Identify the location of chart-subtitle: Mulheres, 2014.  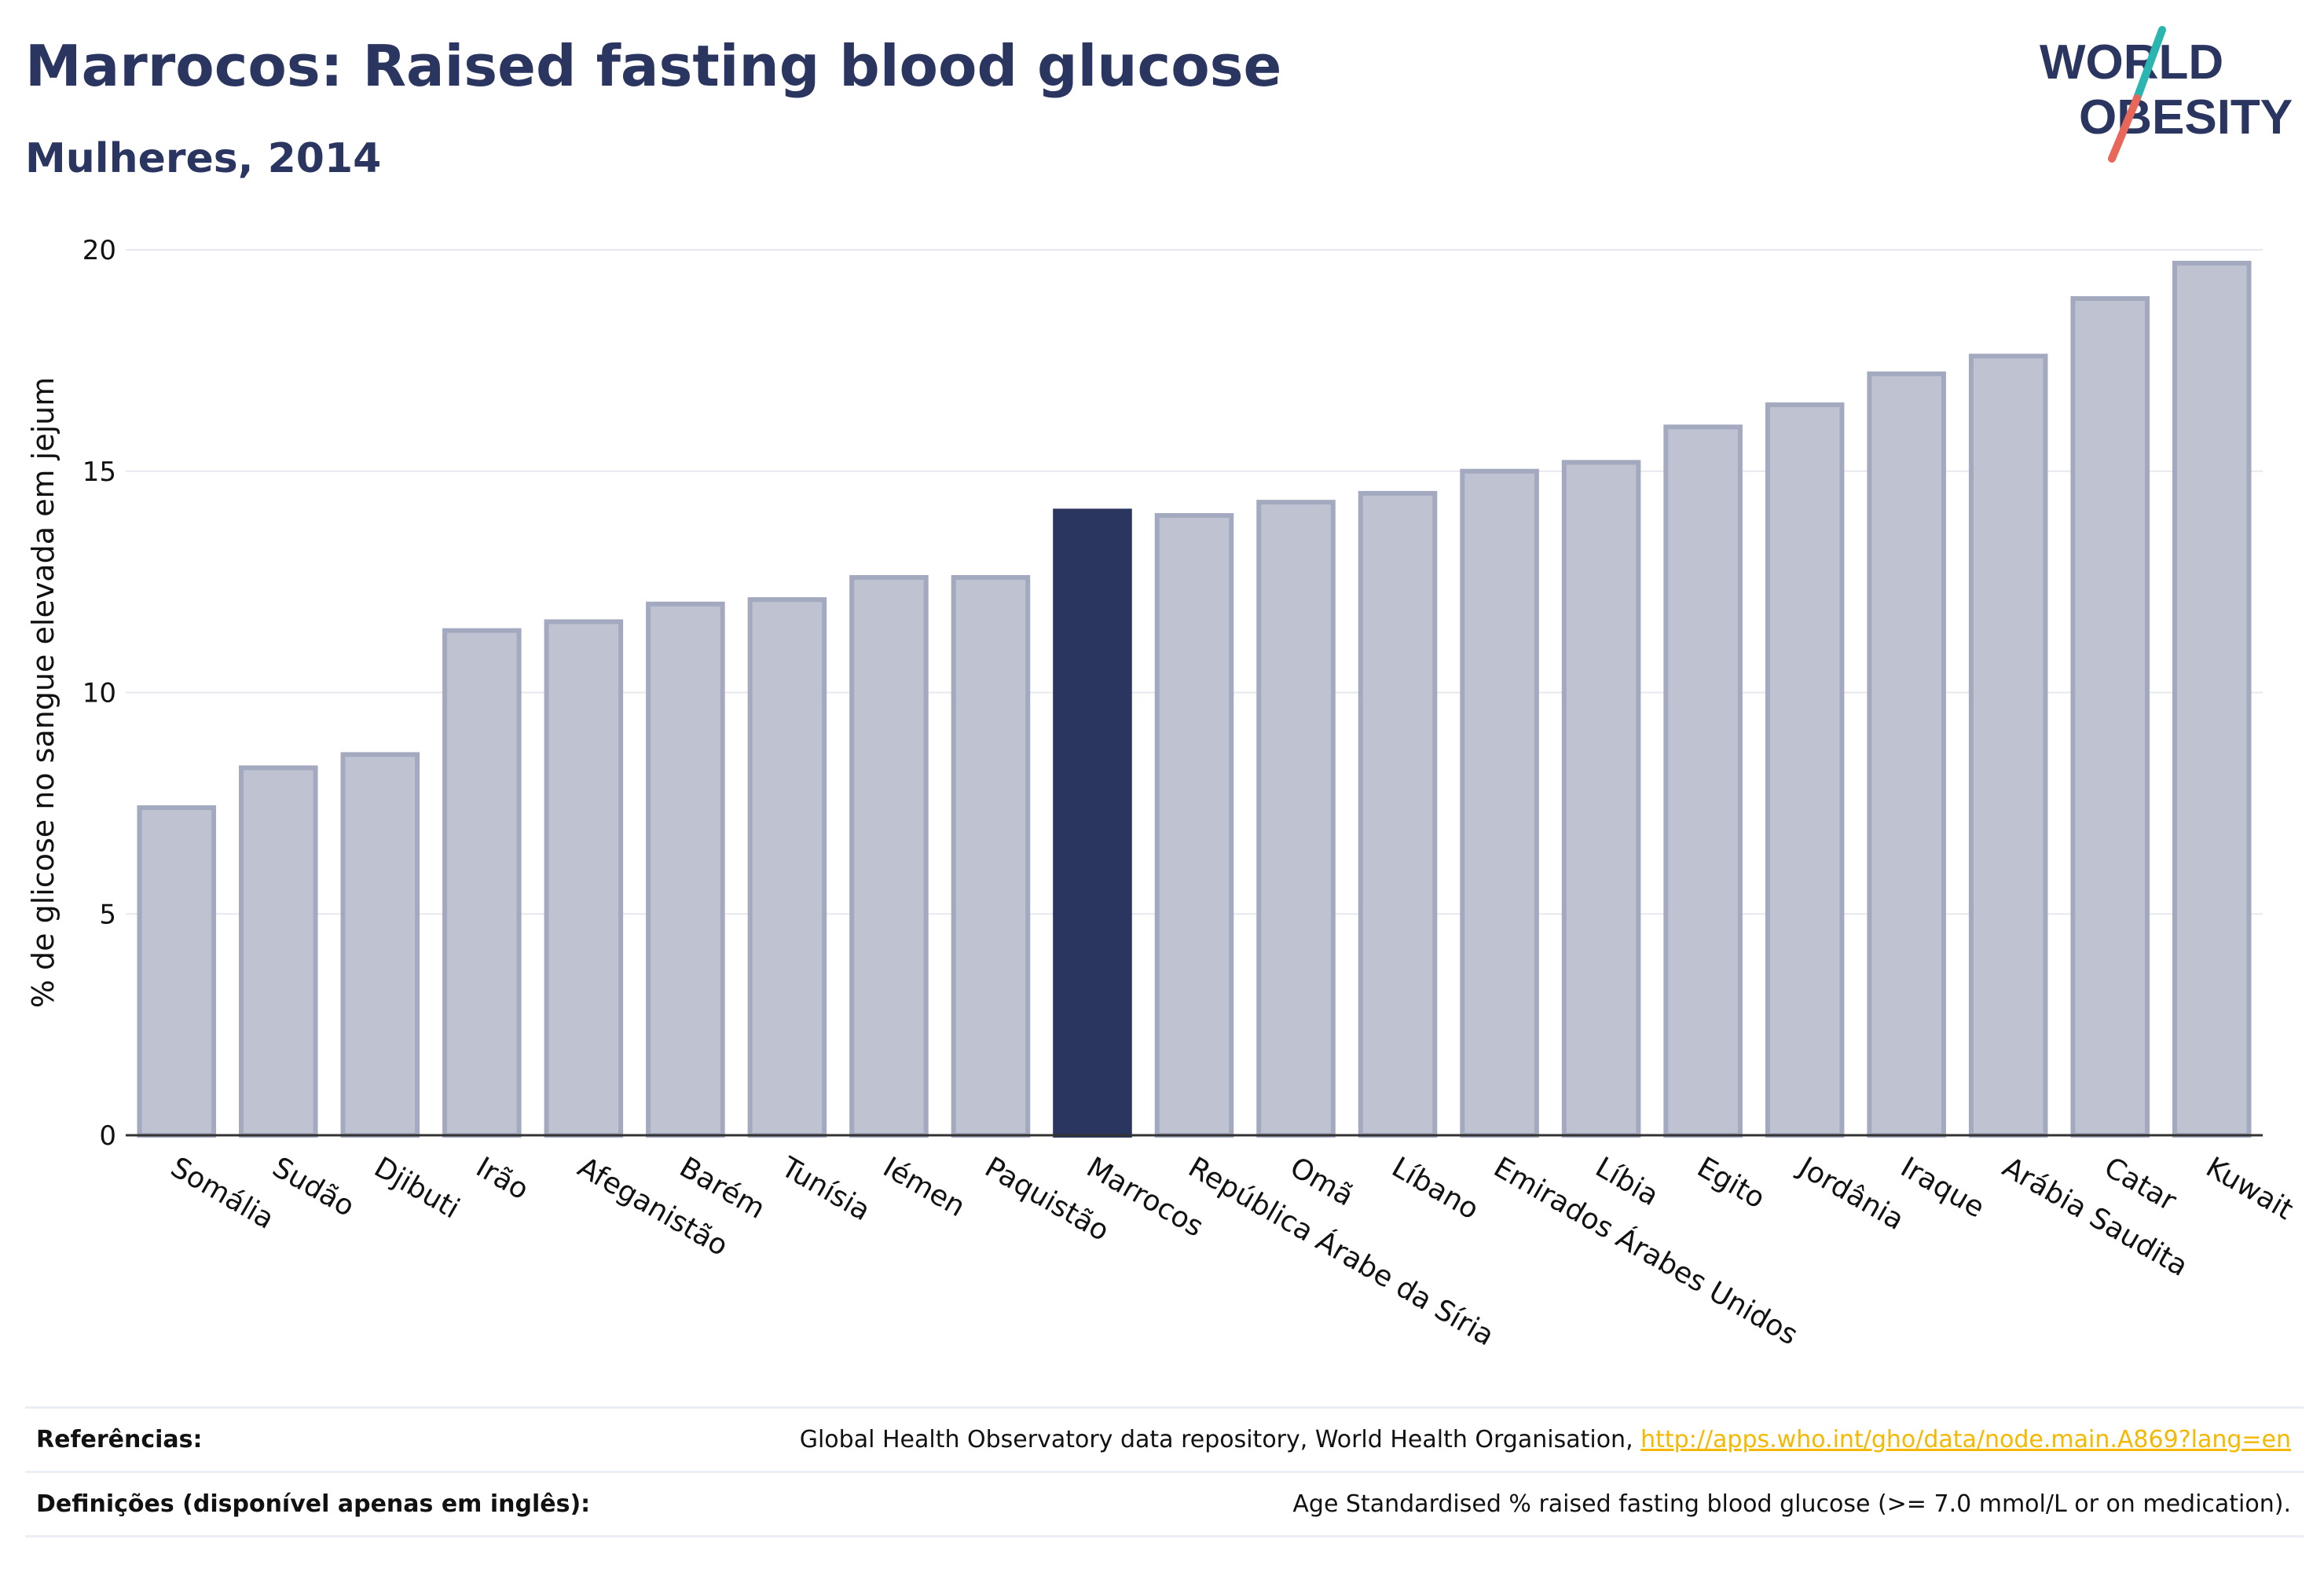
(203, 158).